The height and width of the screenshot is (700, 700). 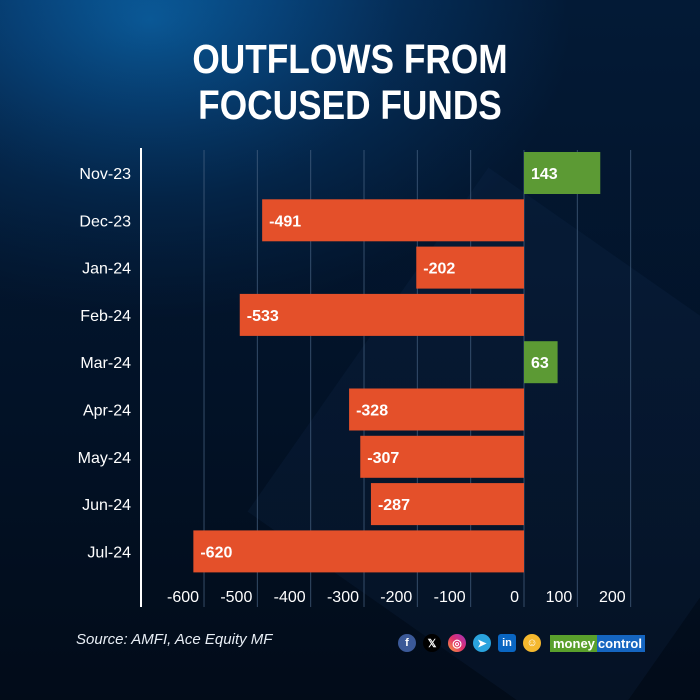 I want to click on data-label: 63, so click(x=540, y=363).